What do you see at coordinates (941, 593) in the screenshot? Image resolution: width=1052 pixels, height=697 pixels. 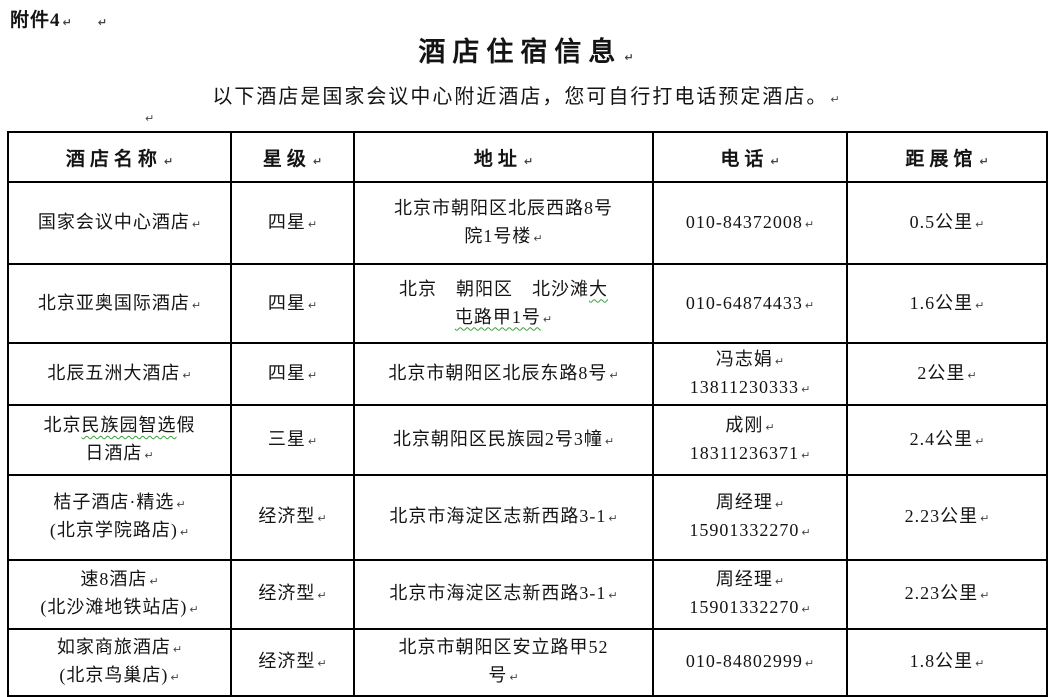 I see `cell-text: 2.23公里` at bounding box center [941, 593].